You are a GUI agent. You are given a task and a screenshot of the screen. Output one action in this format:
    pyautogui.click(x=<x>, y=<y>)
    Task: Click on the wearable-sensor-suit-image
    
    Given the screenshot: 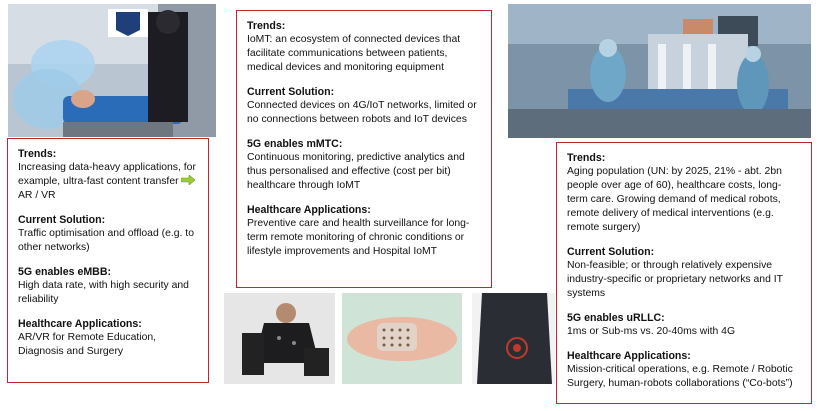 What is the action you would take?
    pyautogui.click(x=279, y=338)
    